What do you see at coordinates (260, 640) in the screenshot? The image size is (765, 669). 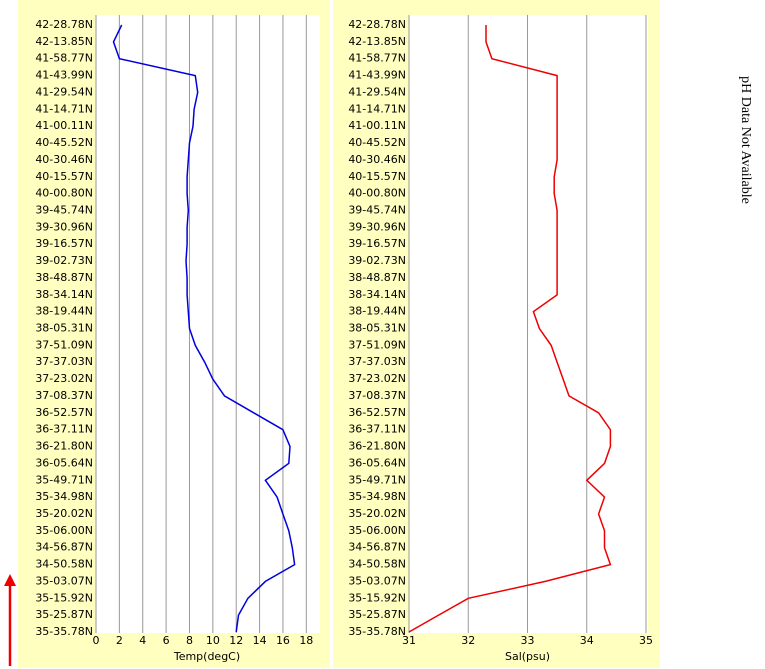 I see `x-tick-label: 14` at bounding box center [260, 640].